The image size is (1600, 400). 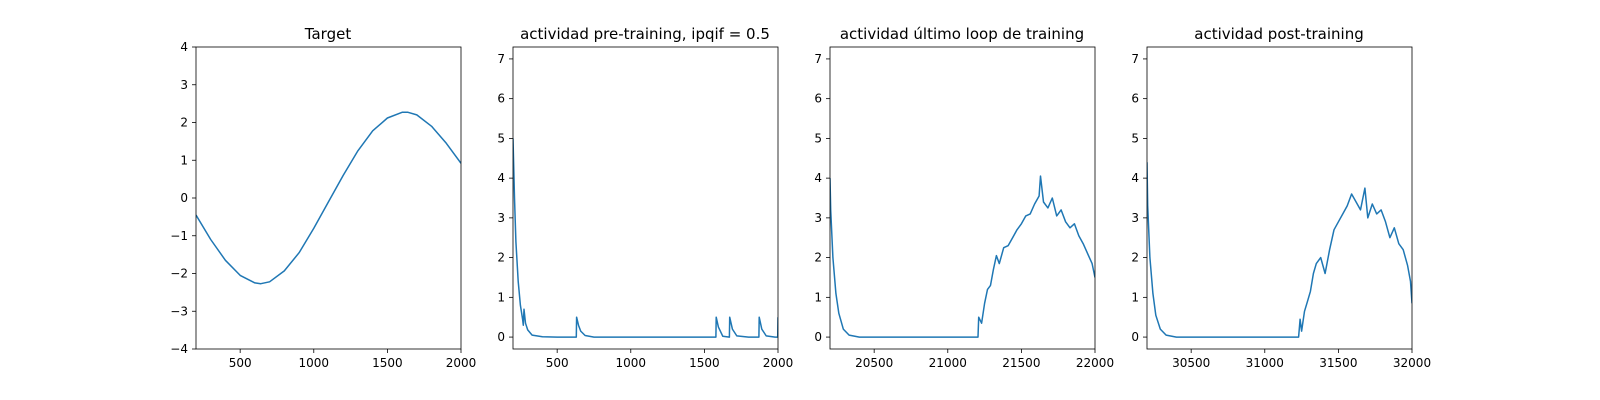 I want to click on x-tick-label: 21000, so click(x=948, y=363).